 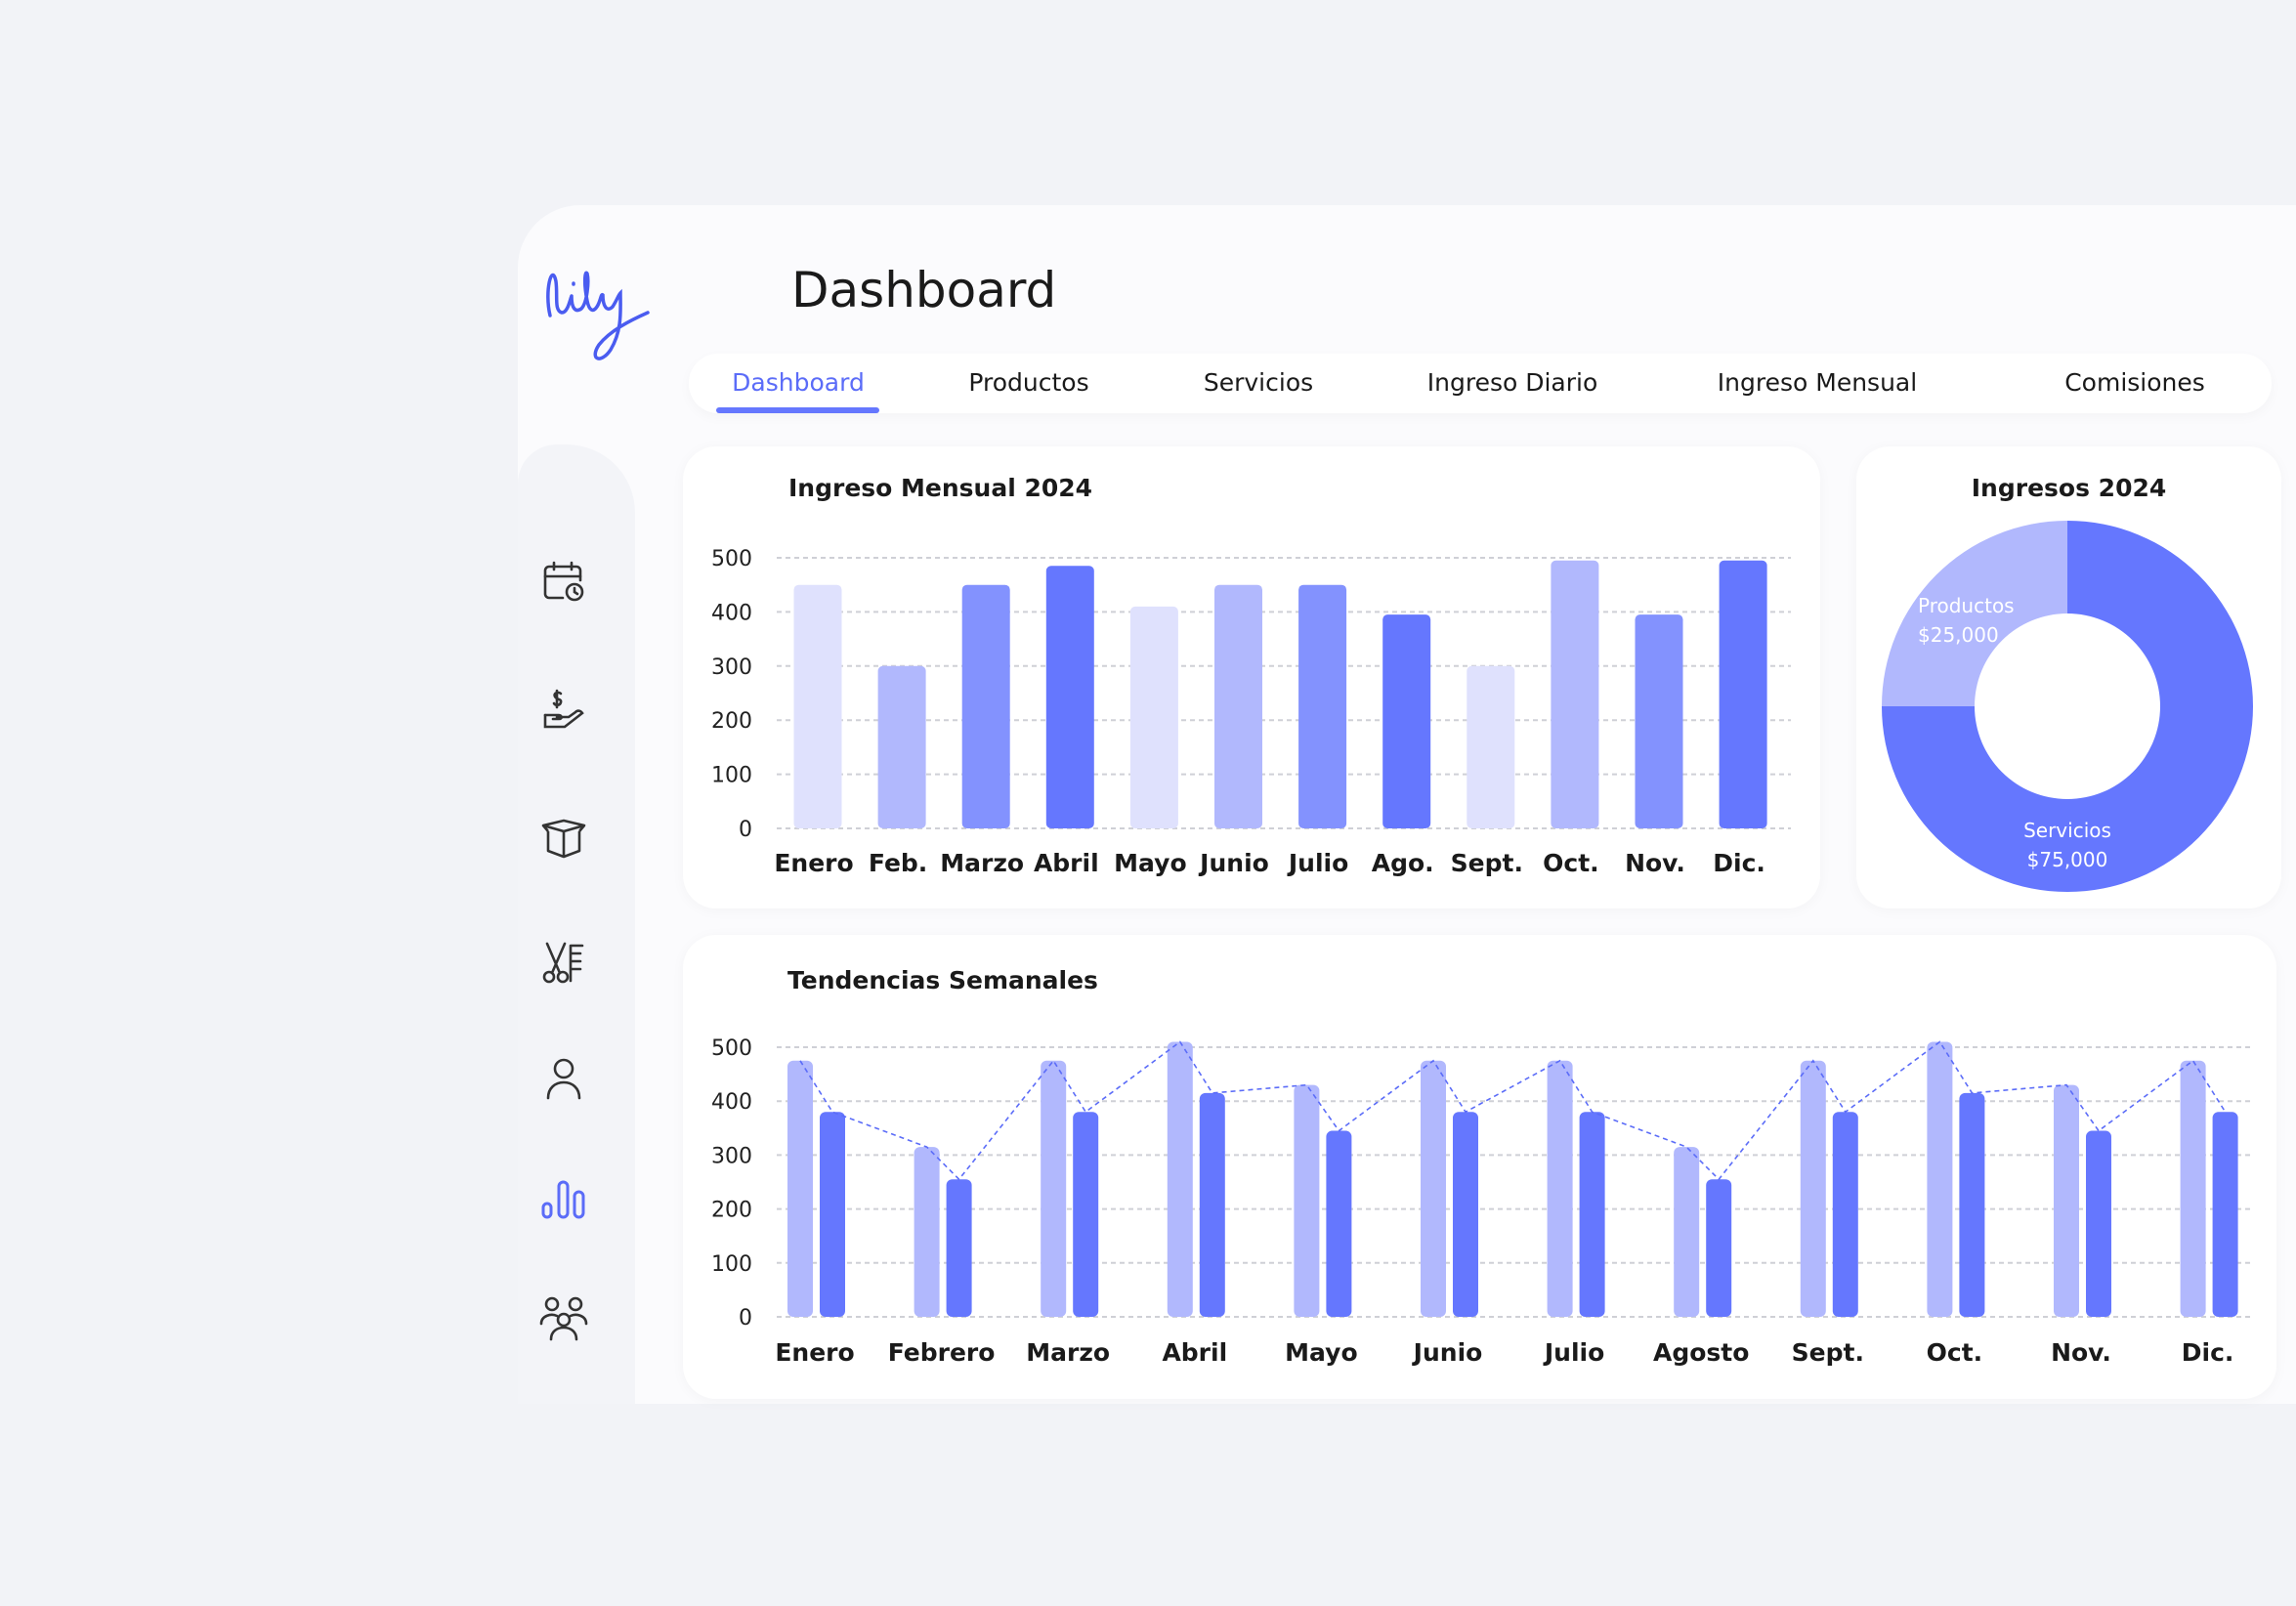 I want to click on box-icon, so click(x=563, y=839).